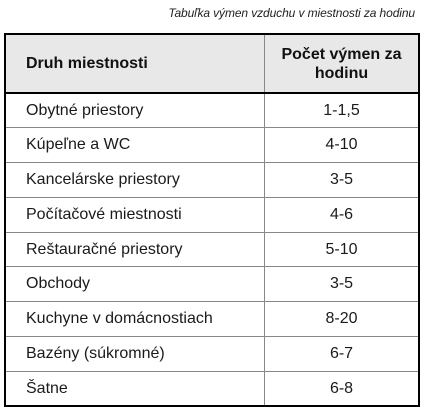 The image size is (423, 414). Describe the element at coordinates (135, 388) in the screenshot. I see `room-type-cell: Šatne` at that location.